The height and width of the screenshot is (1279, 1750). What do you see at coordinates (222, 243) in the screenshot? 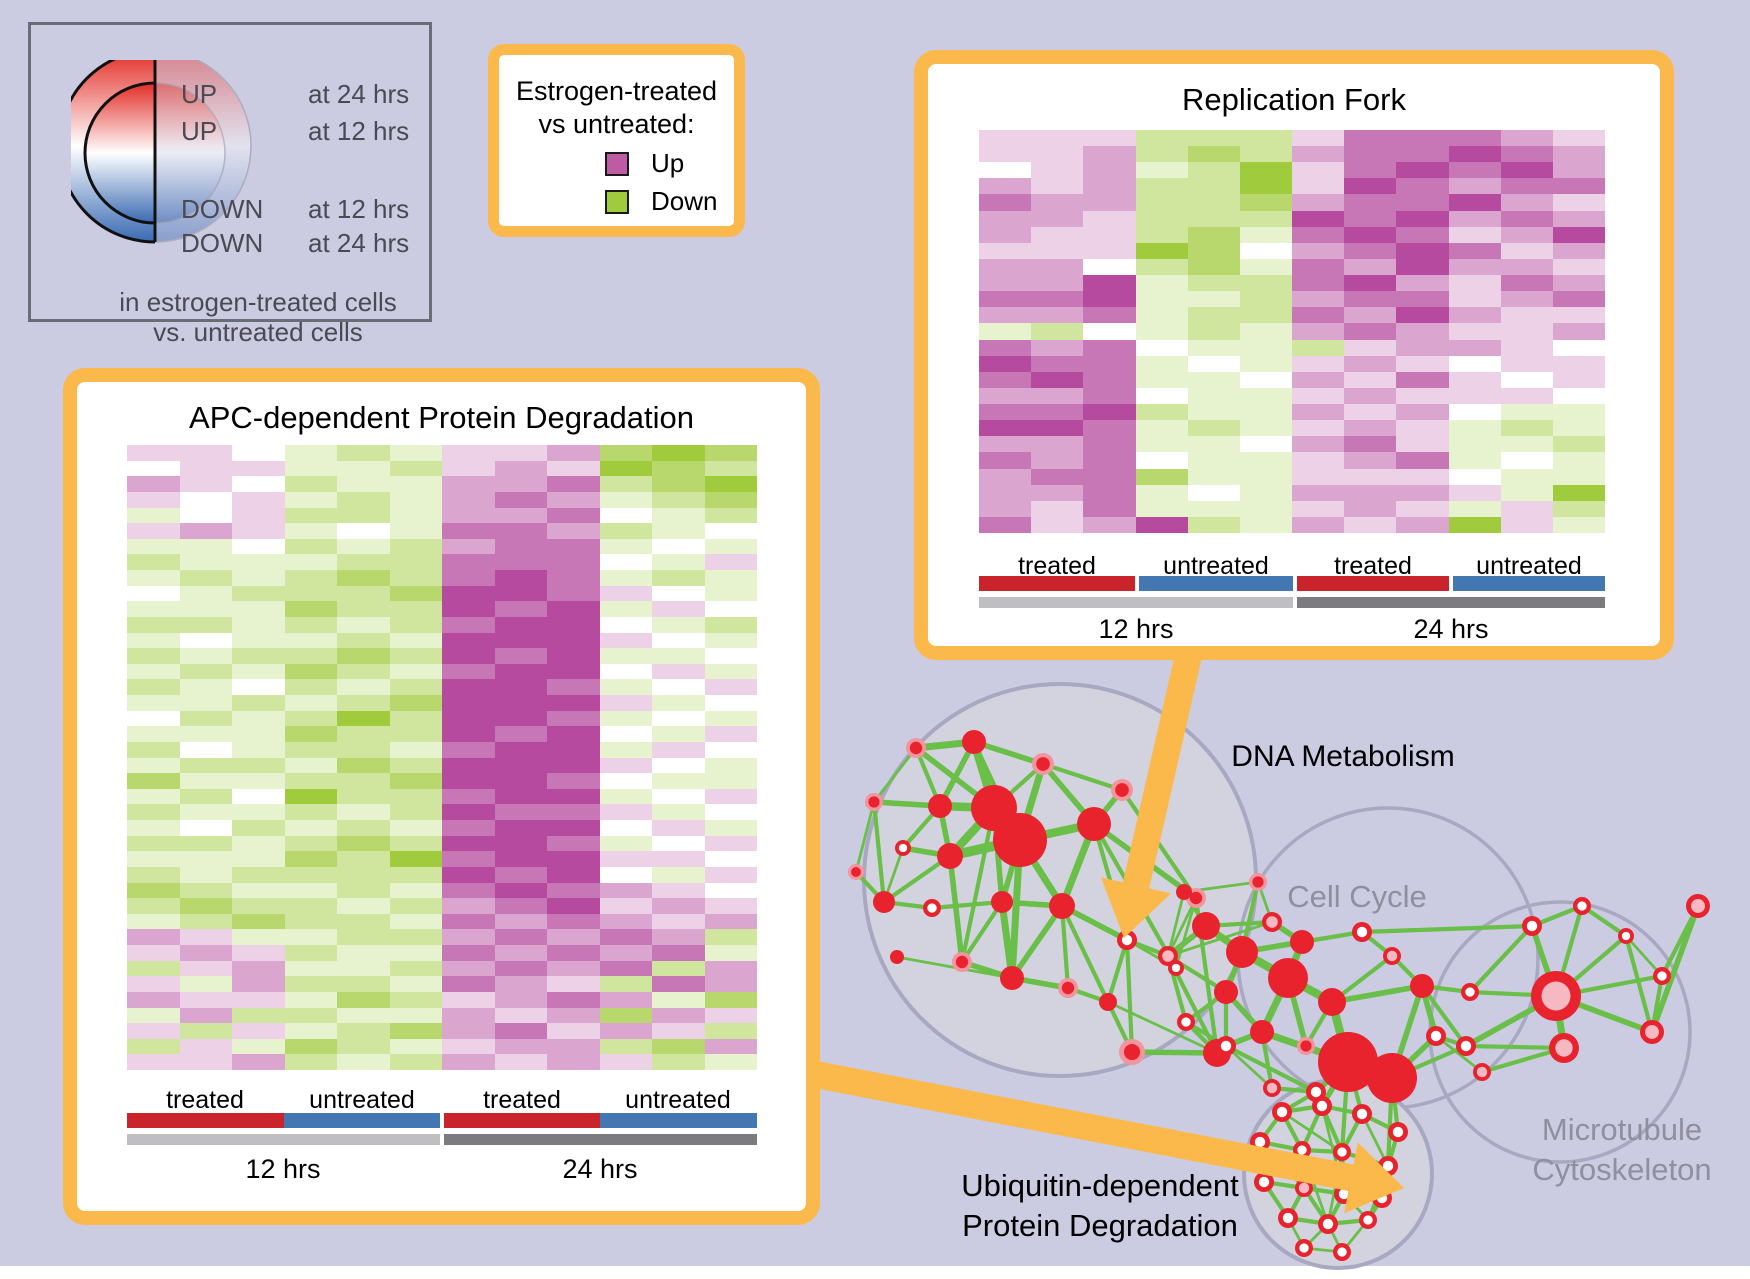
I see `legend-down-24: DOWN` at bounding box center [222, 243].